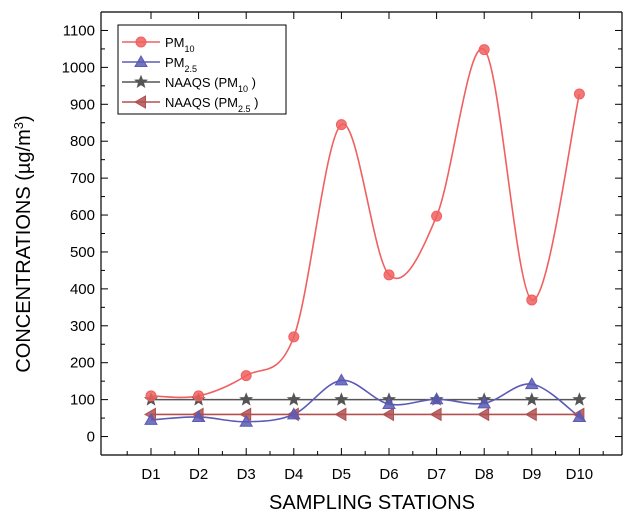  Describe the element at coordinates (150, 474) in the screenshot. I see `x-tick-label: D1` at that location.